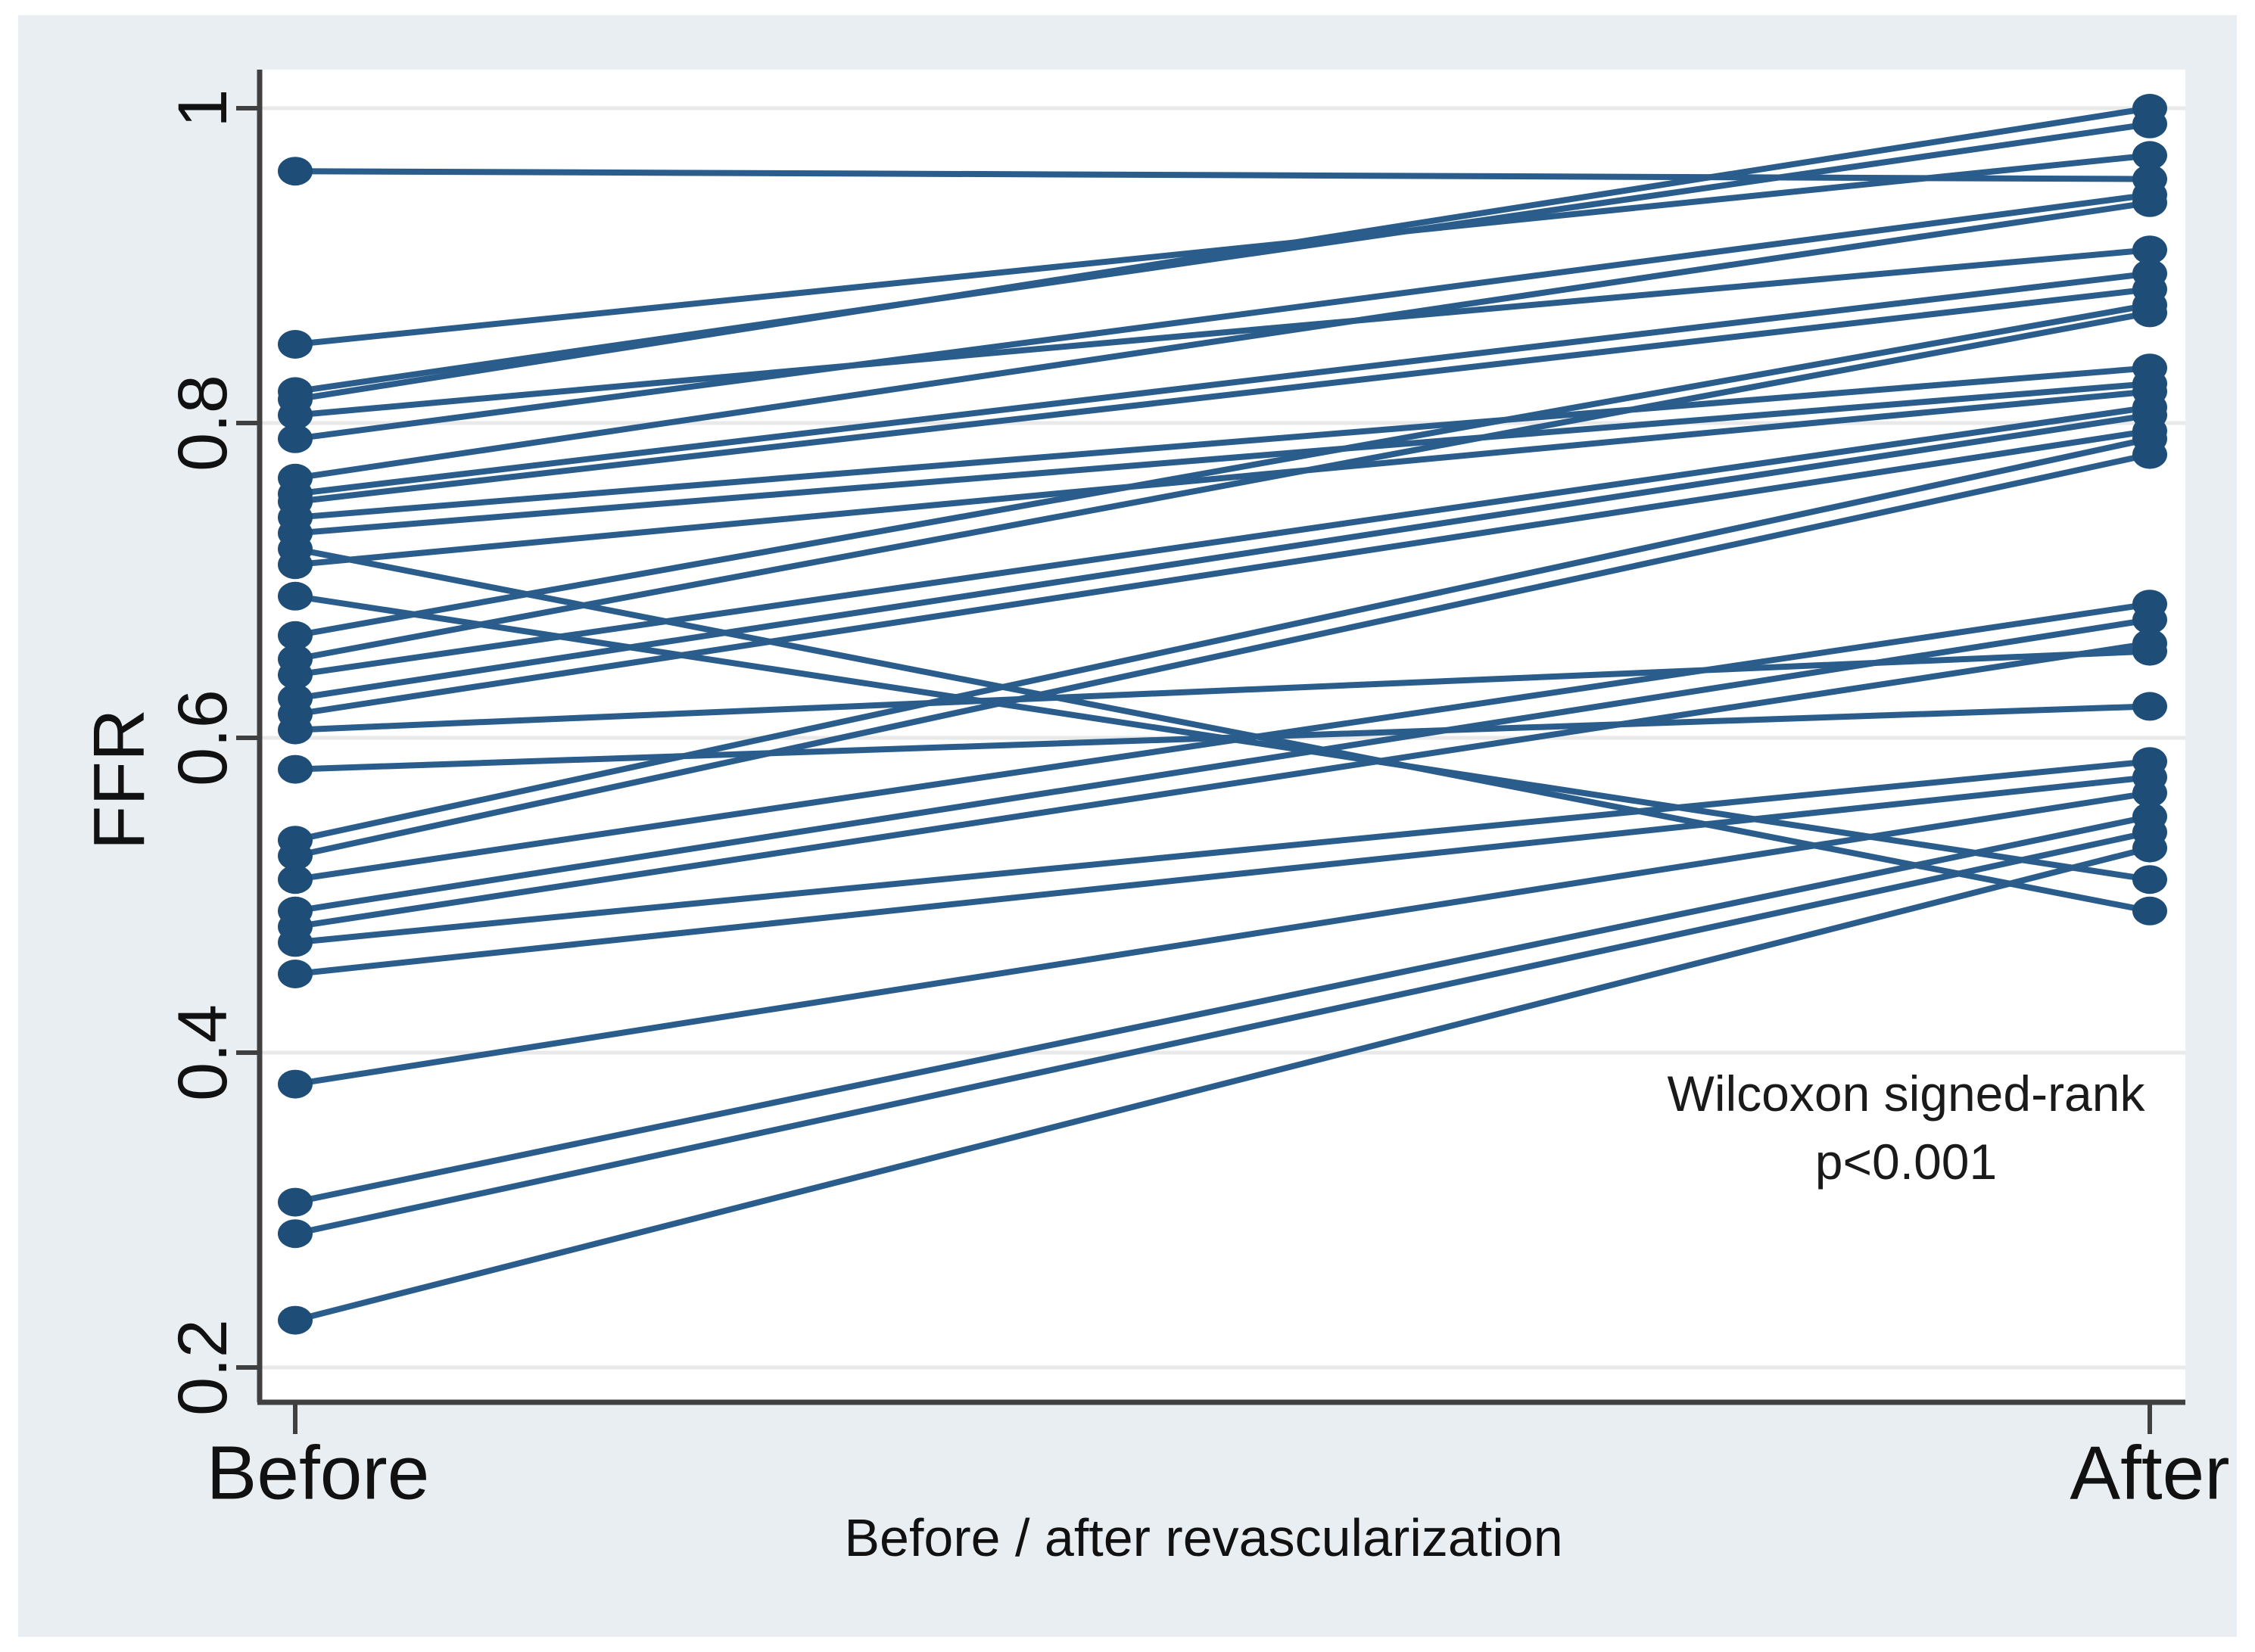 The image size is (2255, 1652). I want to click on x-category-after: After, so click(2150, 1473).